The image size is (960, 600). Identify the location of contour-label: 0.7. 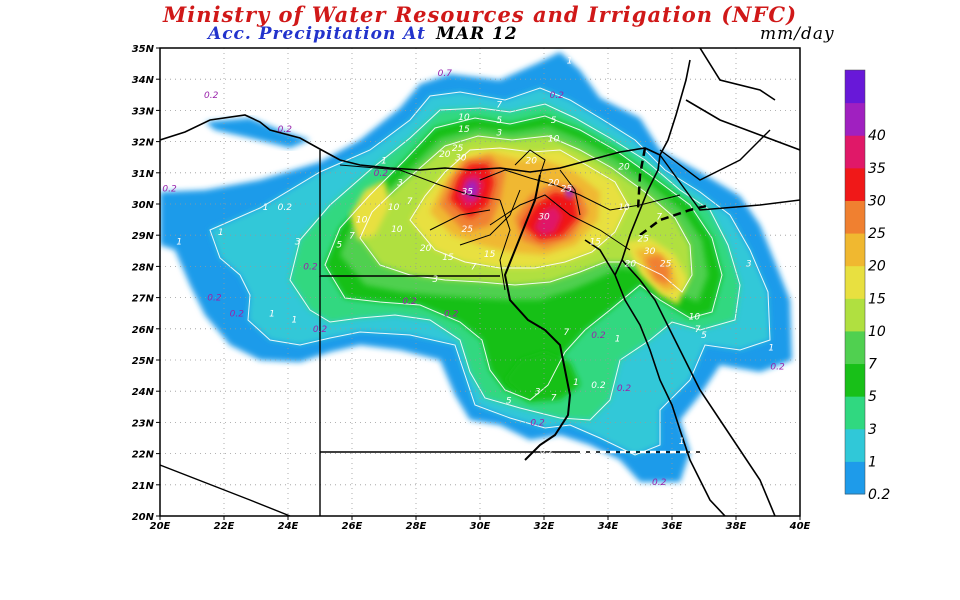
(445, 74).